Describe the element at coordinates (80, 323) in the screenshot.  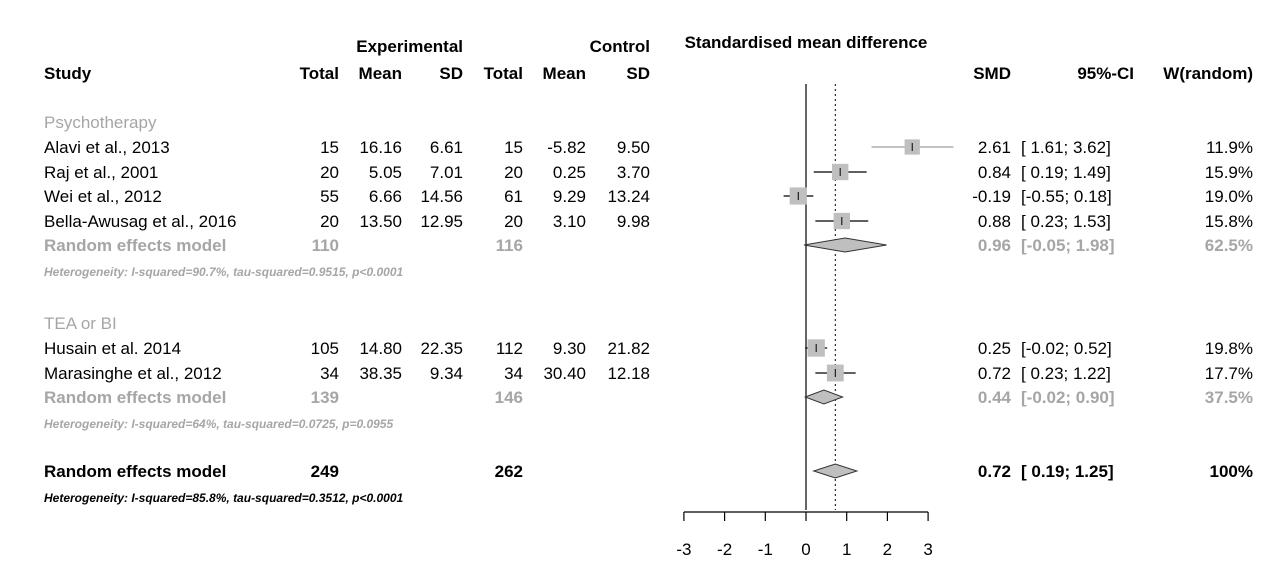
I see `subgroup-title: TEA or BI` at that location.